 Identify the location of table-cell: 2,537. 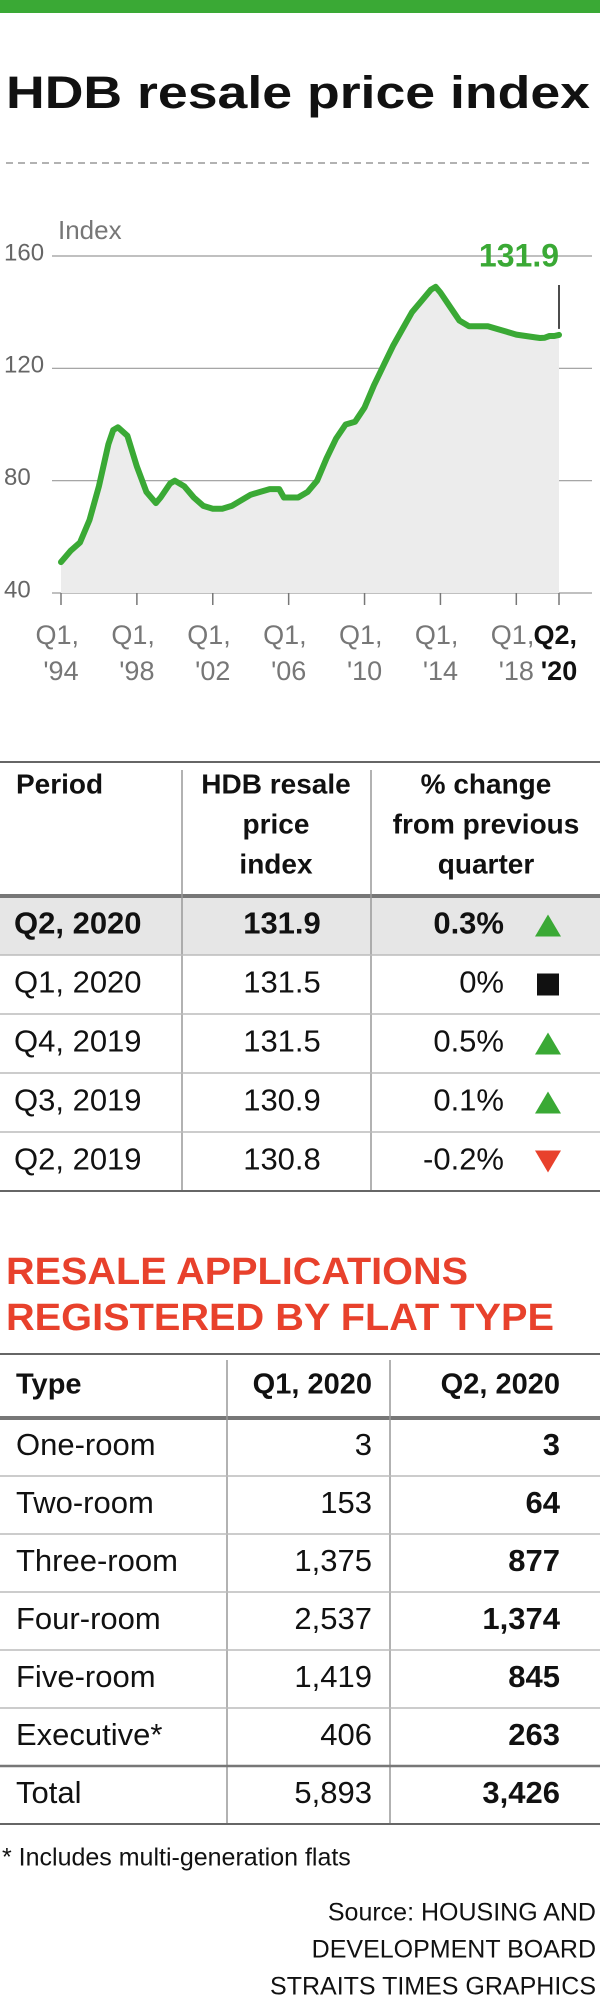
(333, 1618).